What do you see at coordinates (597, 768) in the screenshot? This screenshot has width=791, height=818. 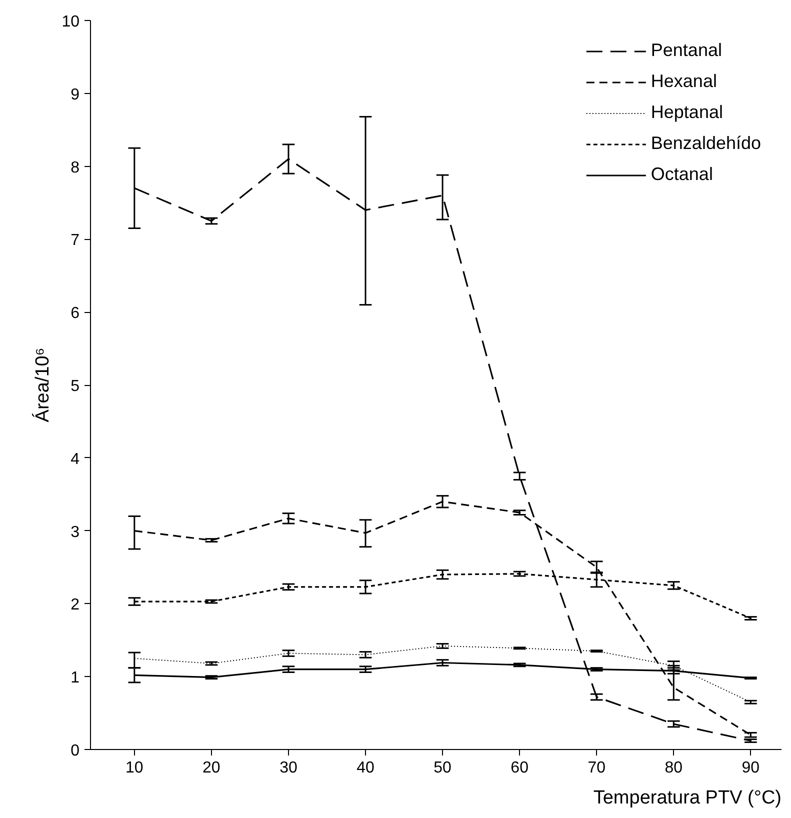 I see `x-tick-label: 70` at bounding box center [597, 768].